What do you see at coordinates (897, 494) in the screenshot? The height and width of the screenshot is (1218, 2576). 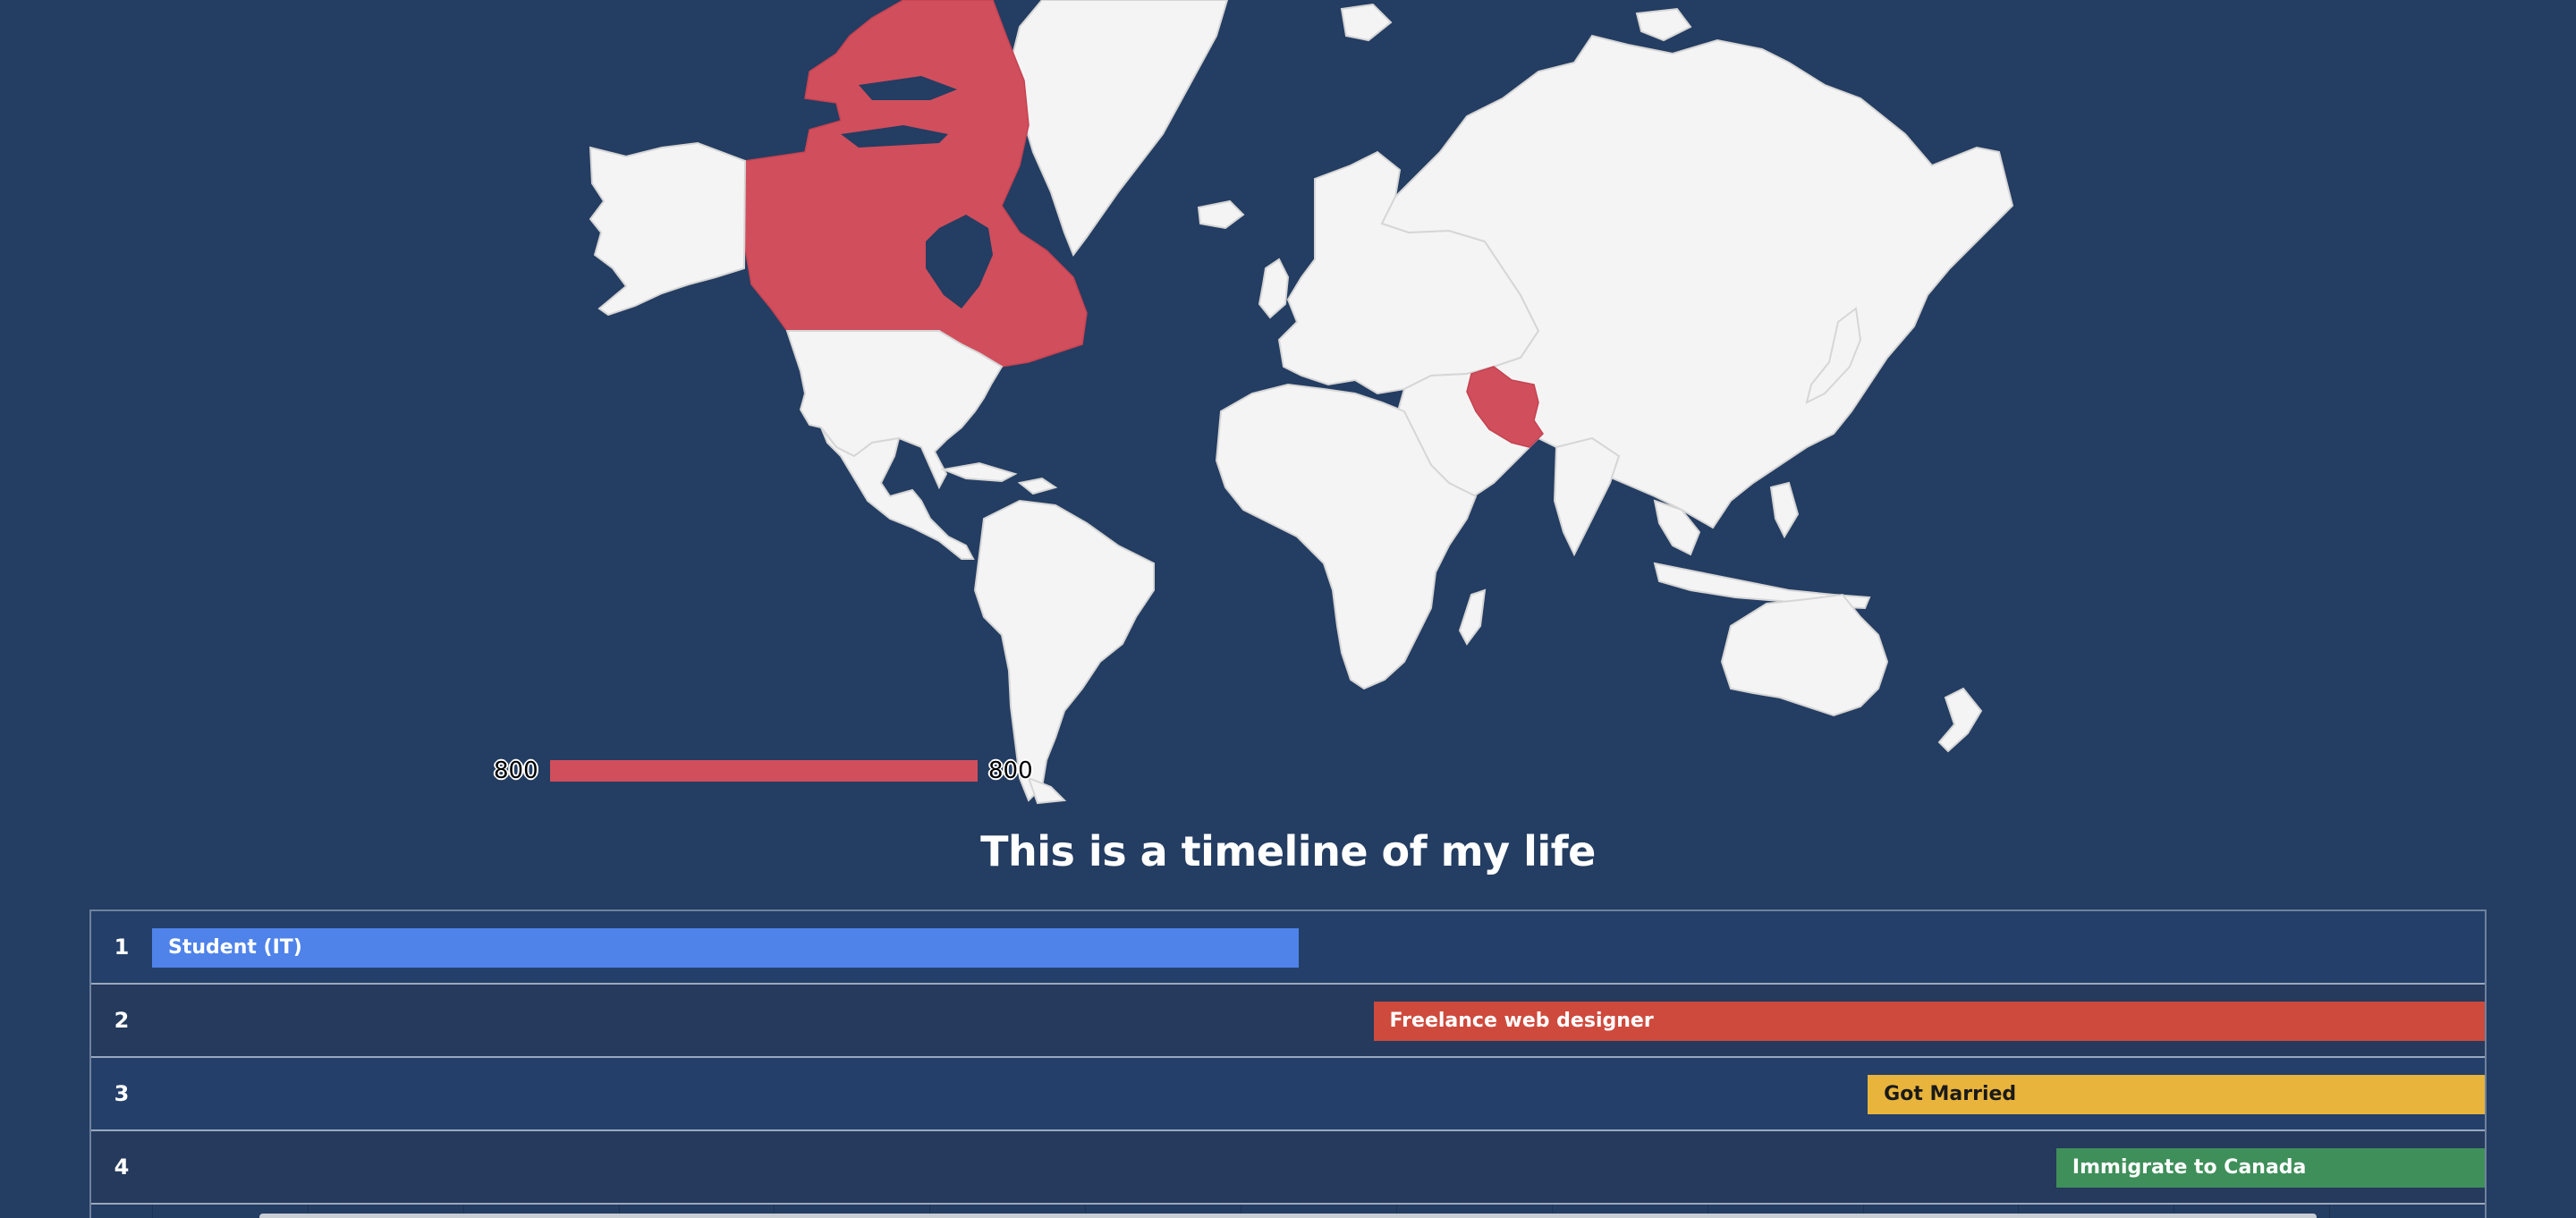 I see `country-mexico` at bounding box center [897, 494].